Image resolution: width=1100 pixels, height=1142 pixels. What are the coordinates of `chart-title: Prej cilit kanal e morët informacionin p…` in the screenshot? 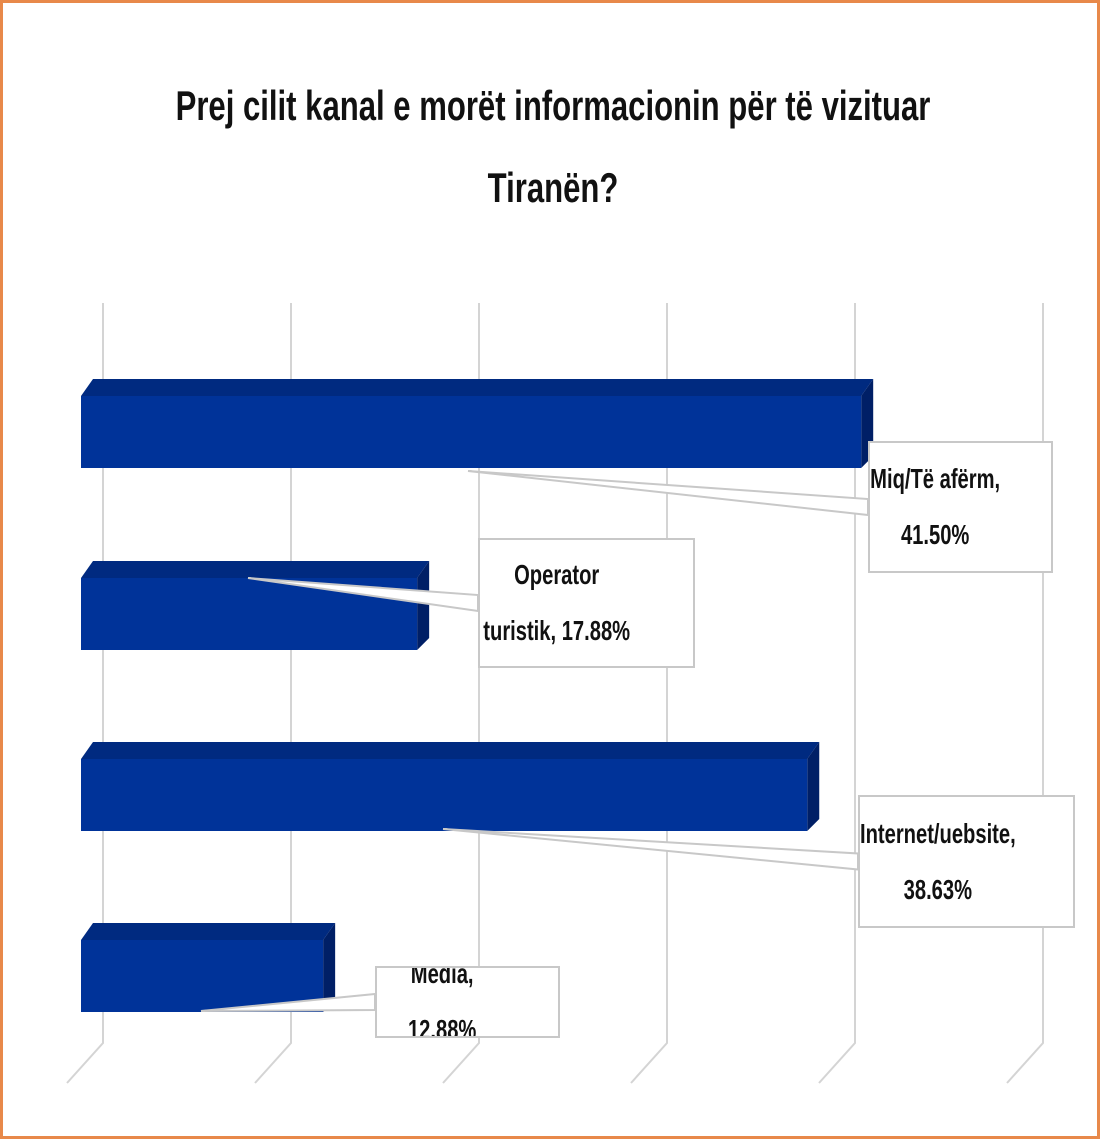 It's located at (553, 146).